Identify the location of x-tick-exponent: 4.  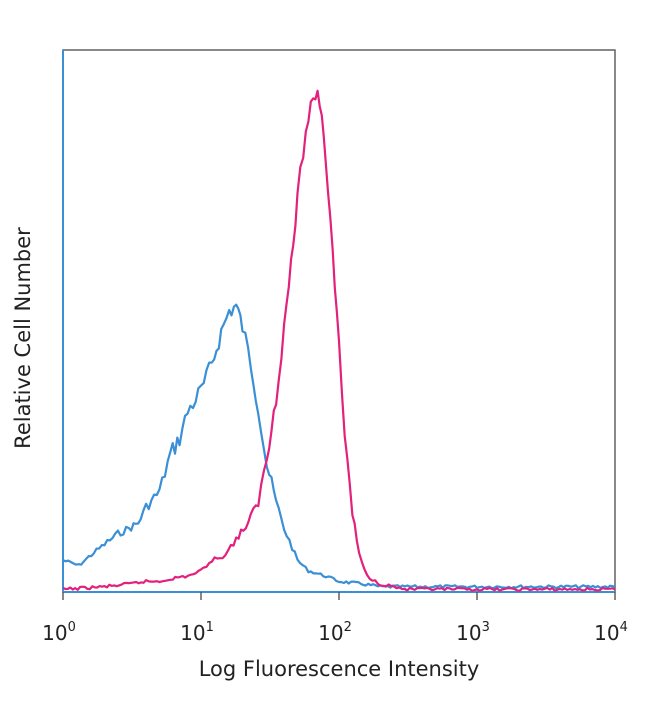
(624, 627).